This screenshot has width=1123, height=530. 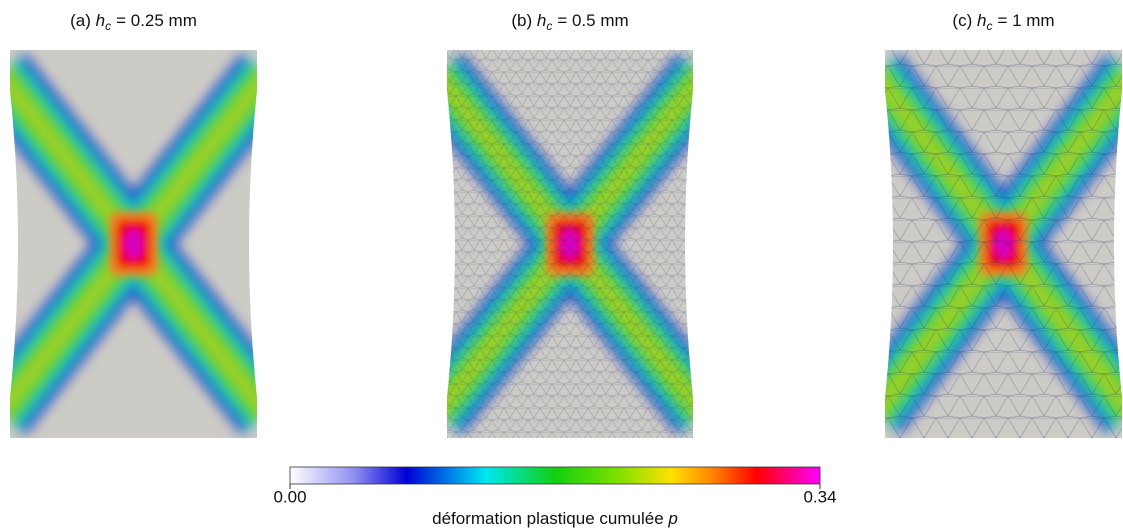 What do you see at coordinates (156, 20) in the screenshot?
I see `panel-rest: = 0.25 mm` at bounding box center [156, 20].